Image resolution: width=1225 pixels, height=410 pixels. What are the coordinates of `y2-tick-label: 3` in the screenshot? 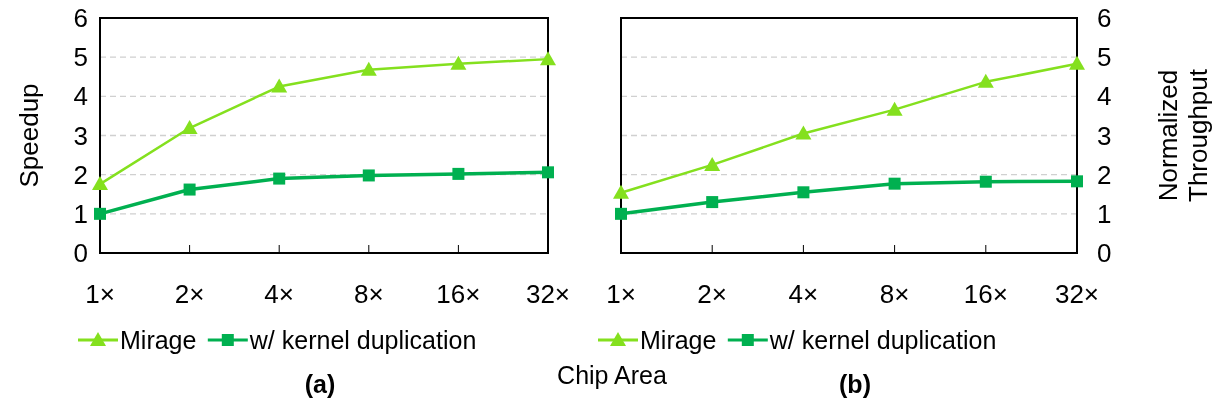 It's located at (1104, 135).